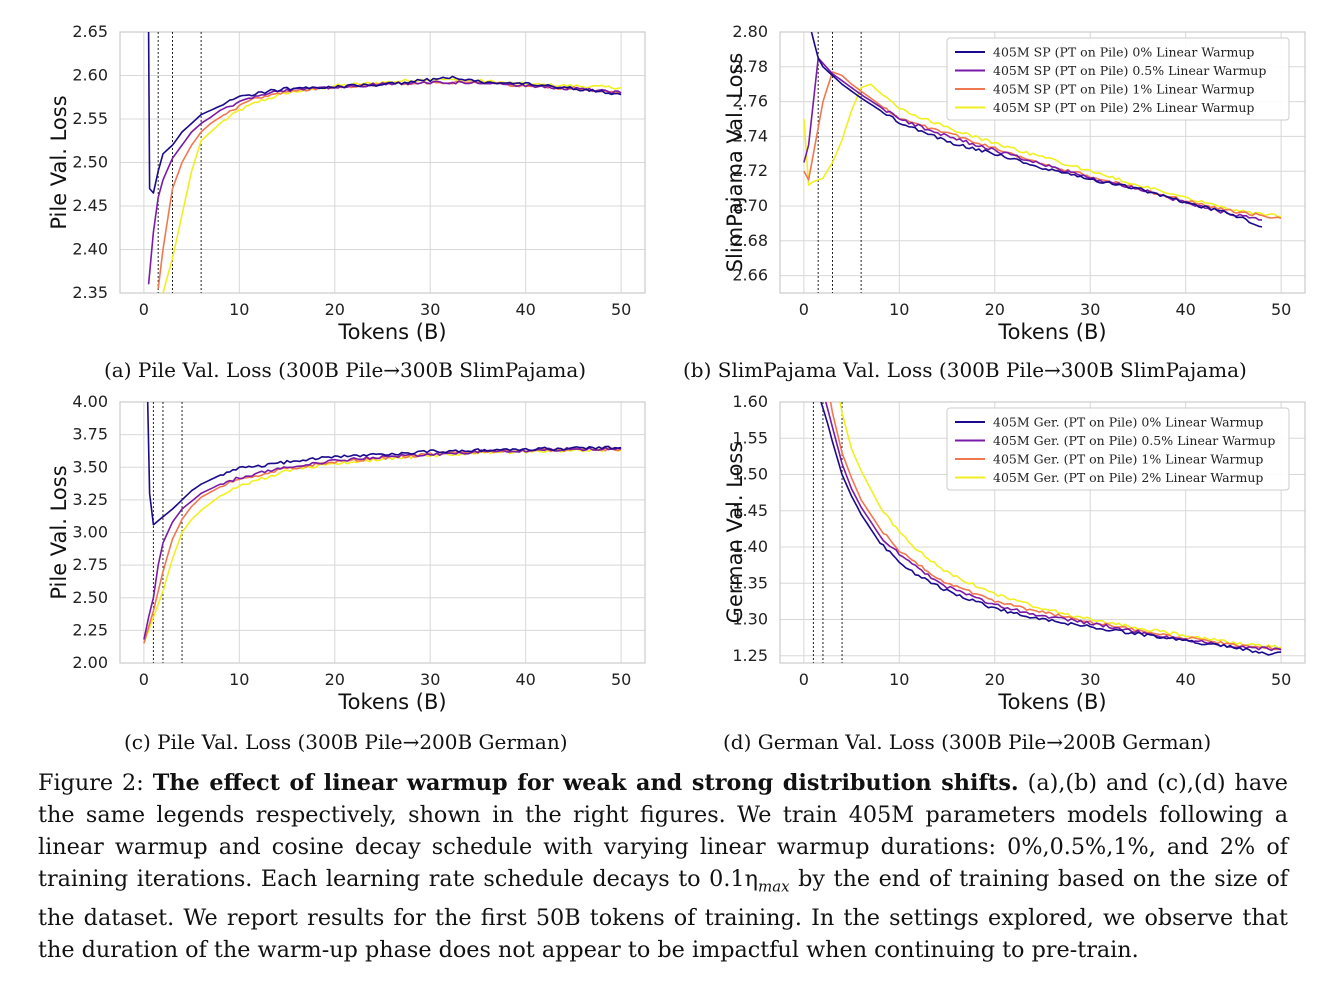 This screenshot has width=1339, height=983. I want to click on y-tick-label: 2.70, so click(750, 205).